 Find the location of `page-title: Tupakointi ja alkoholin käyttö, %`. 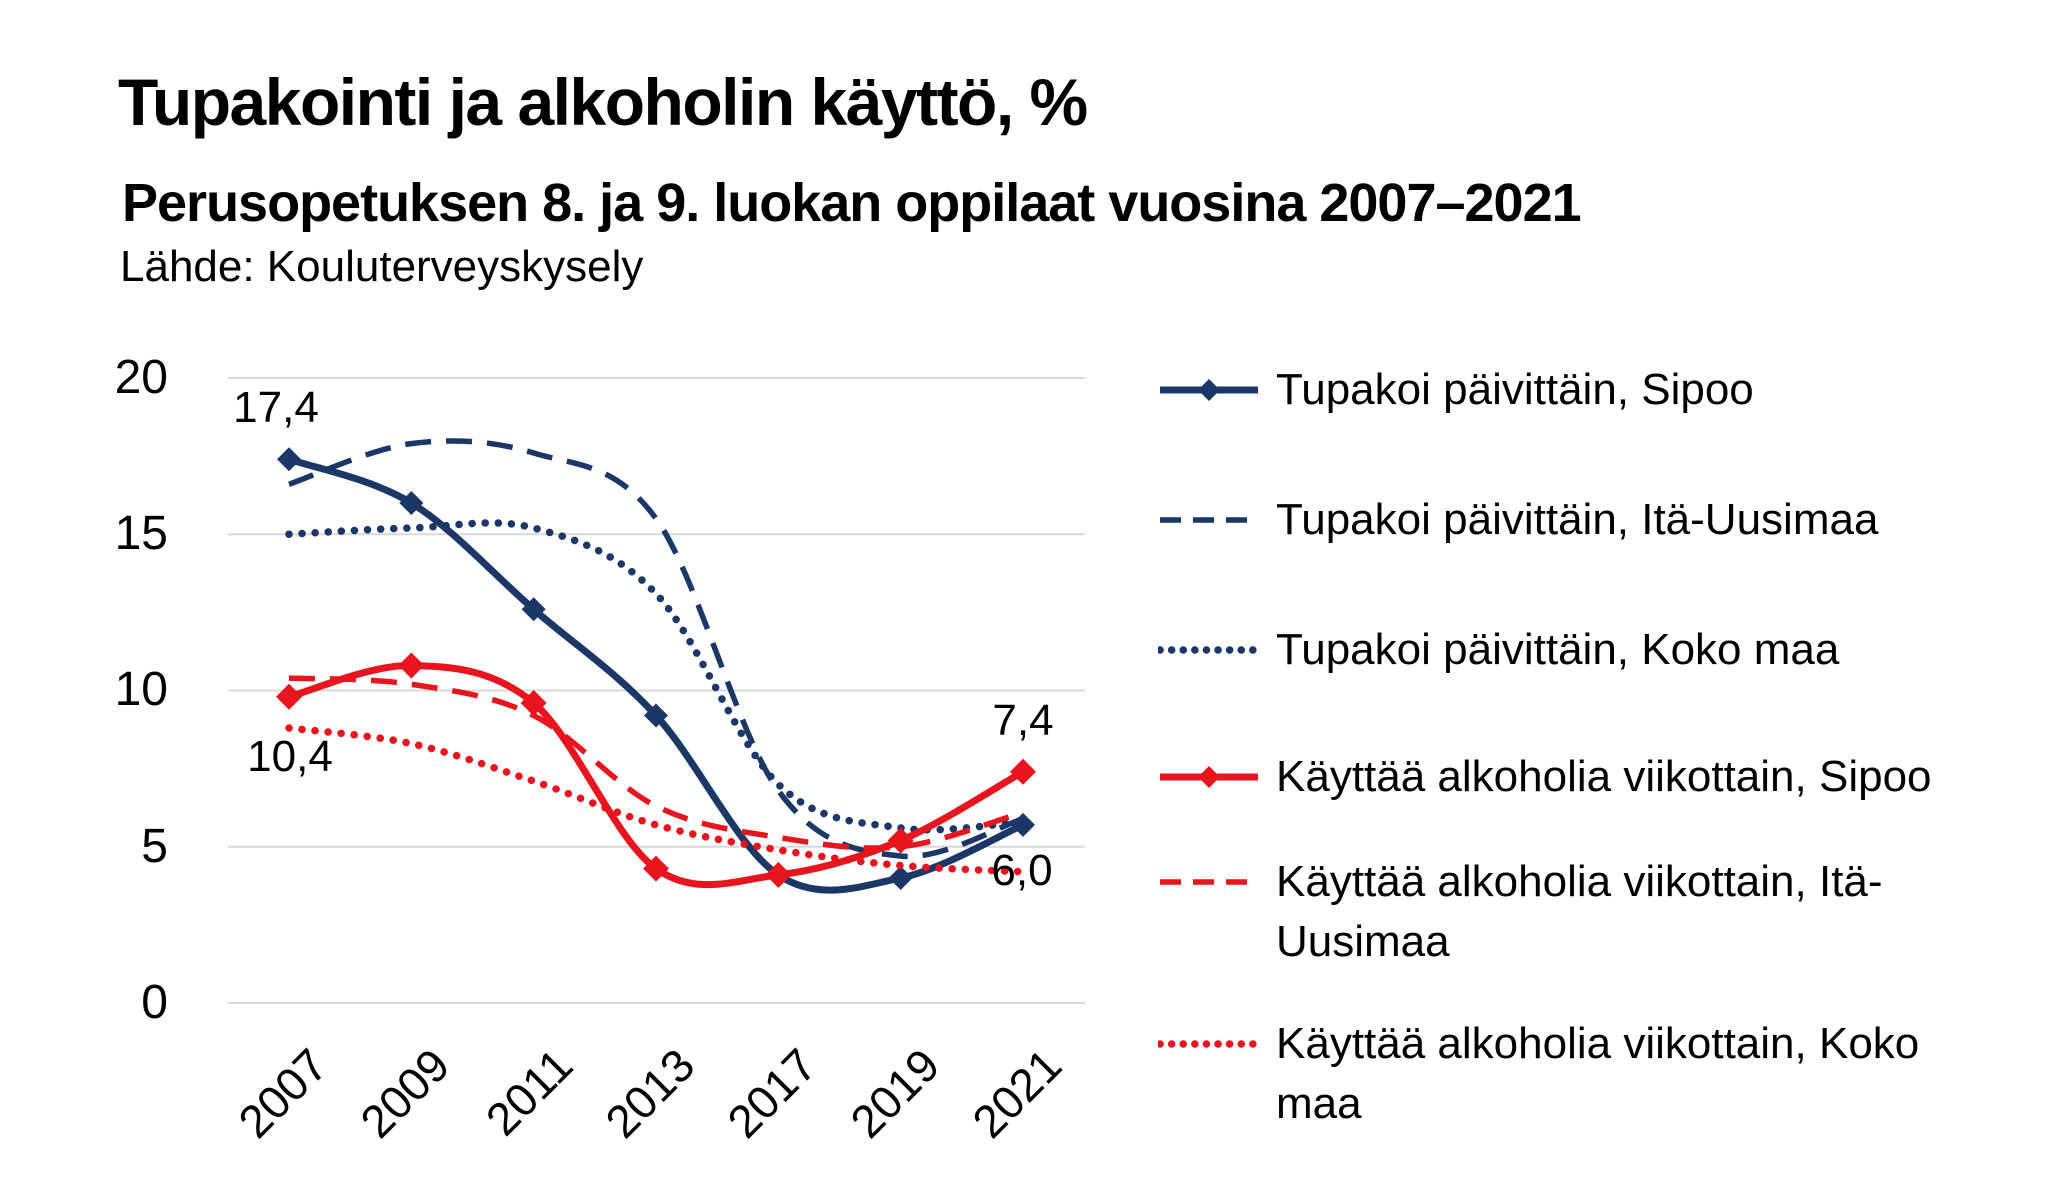

page-title: Tupakointi ja alkoholin käyttö, % is located at coordinates (603, 102).